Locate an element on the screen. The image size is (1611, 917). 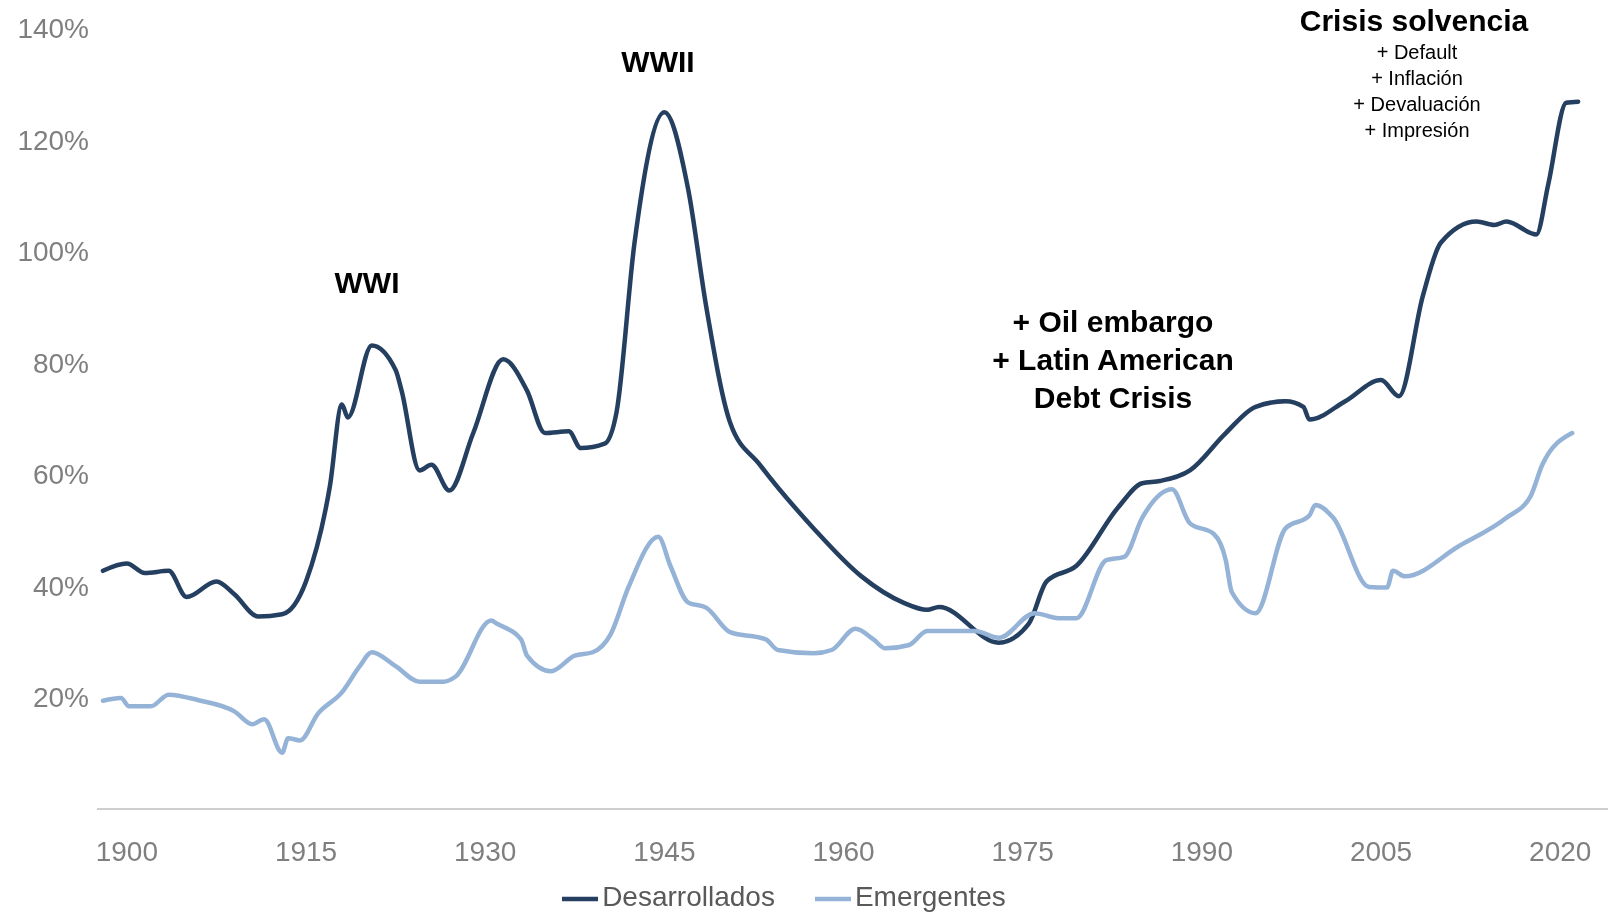
x-tick-label: 1915 is located at coordinates (306, 851).